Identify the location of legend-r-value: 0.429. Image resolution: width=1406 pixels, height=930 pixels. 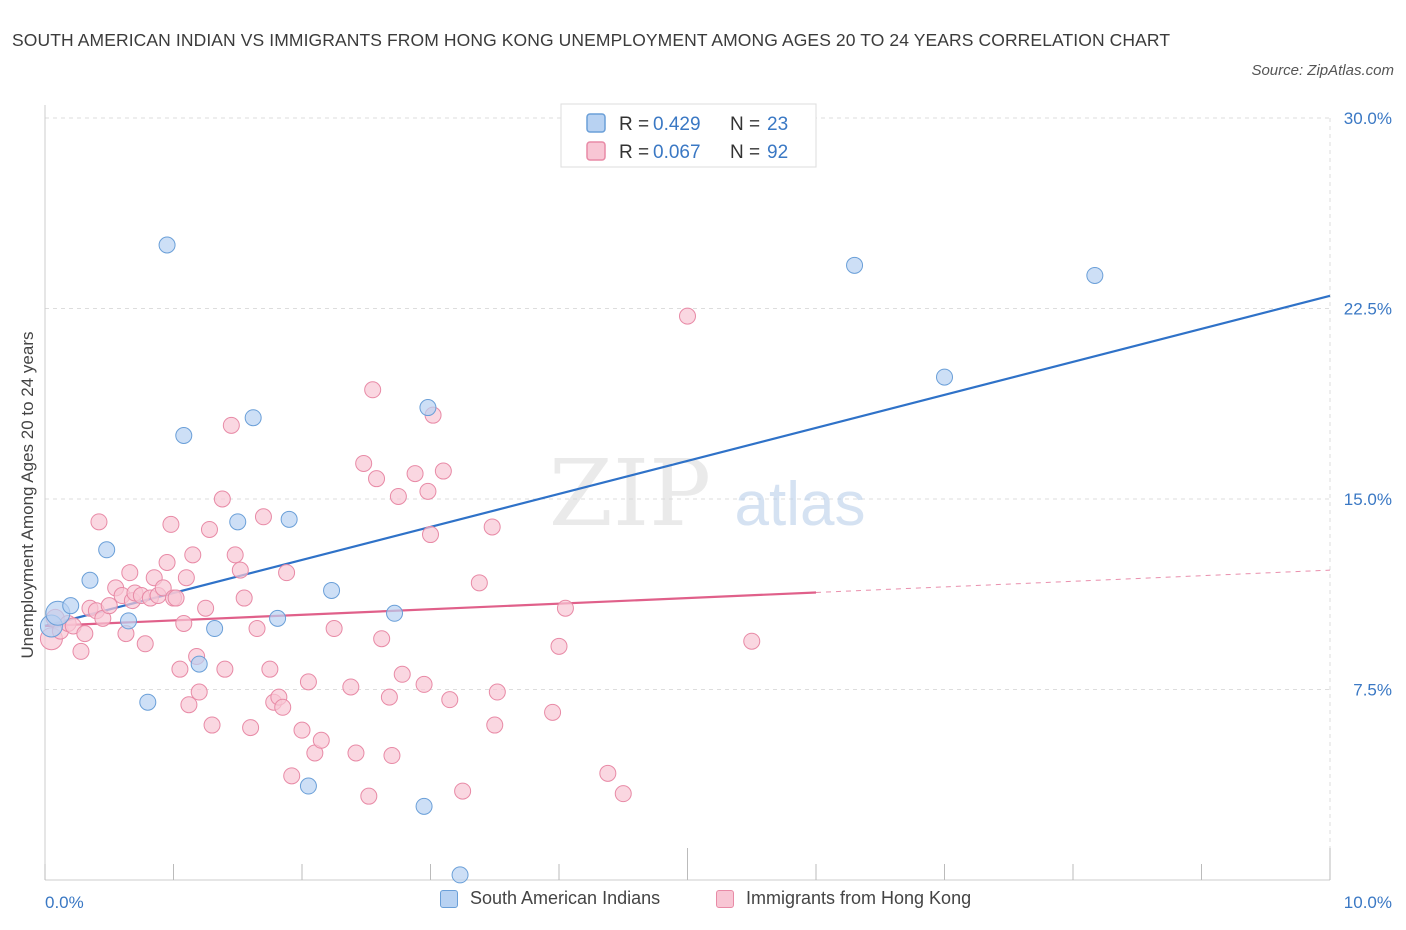
(677, 124).